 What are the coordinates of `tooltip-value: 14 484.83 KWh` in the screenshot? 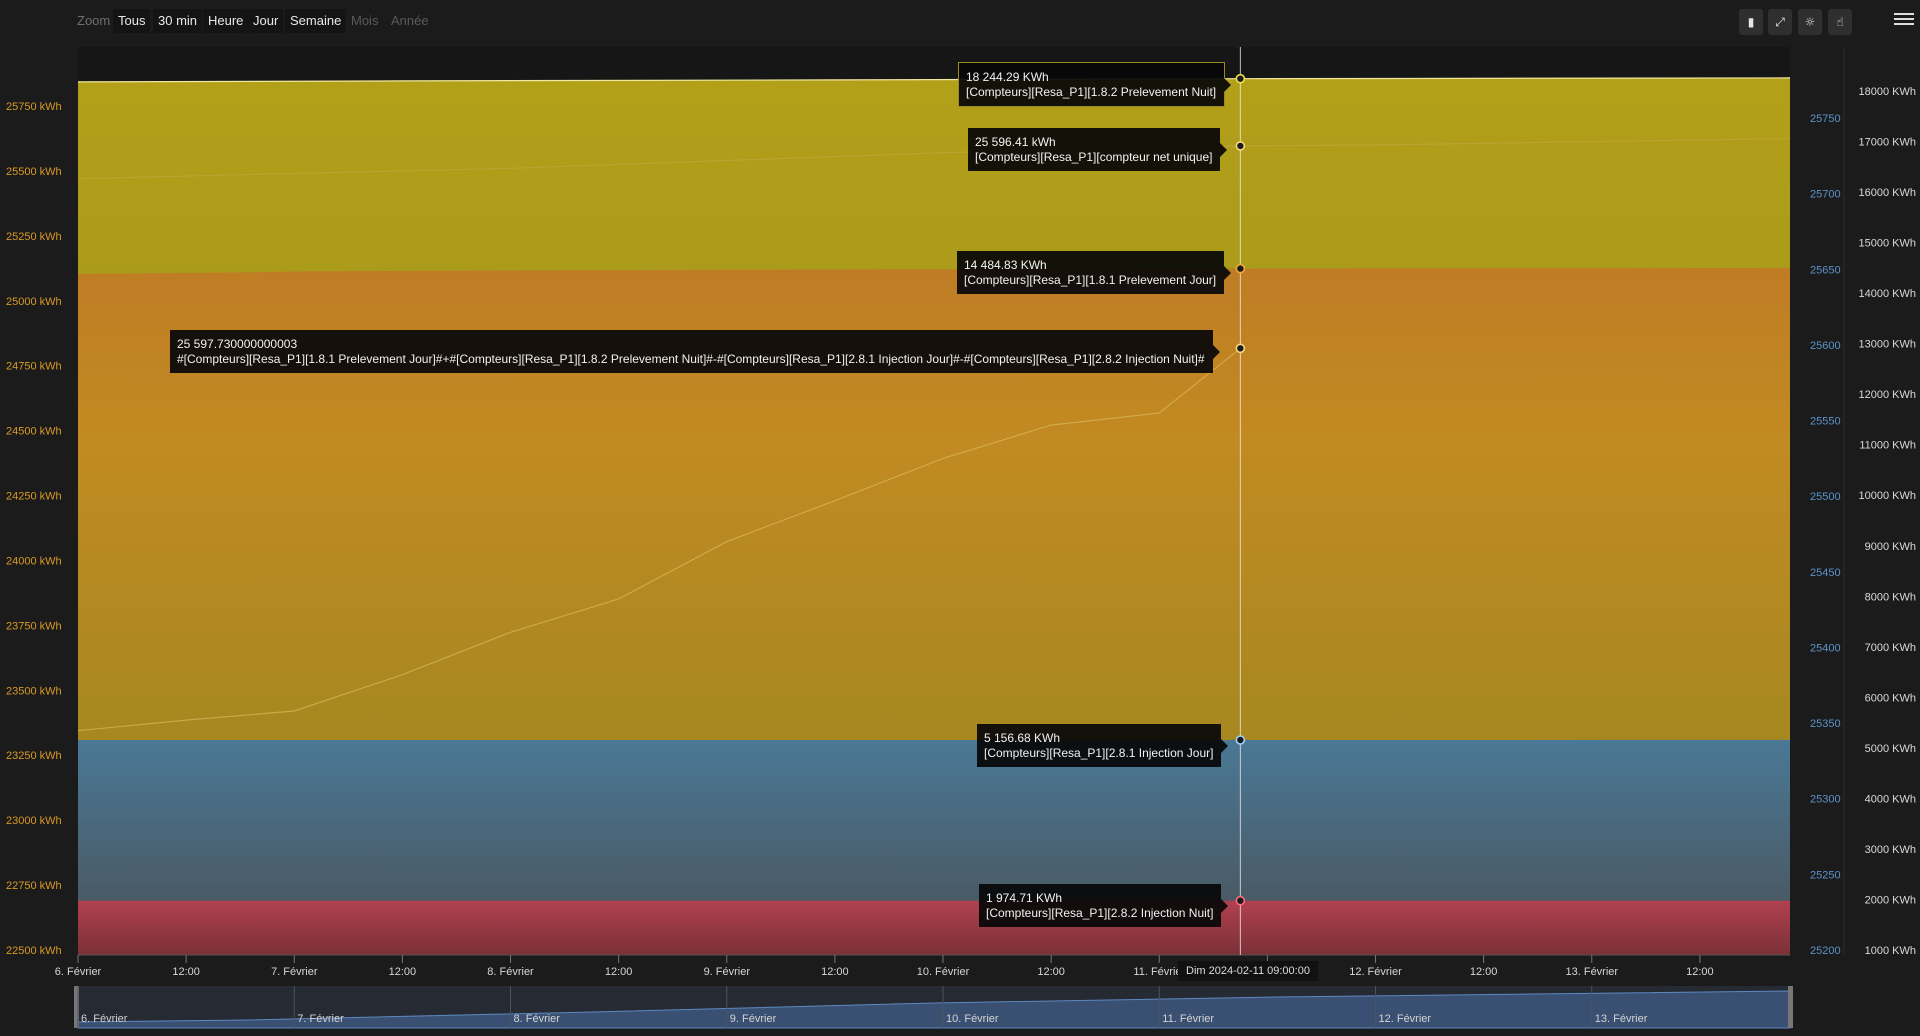 It's located at (1005, 265).